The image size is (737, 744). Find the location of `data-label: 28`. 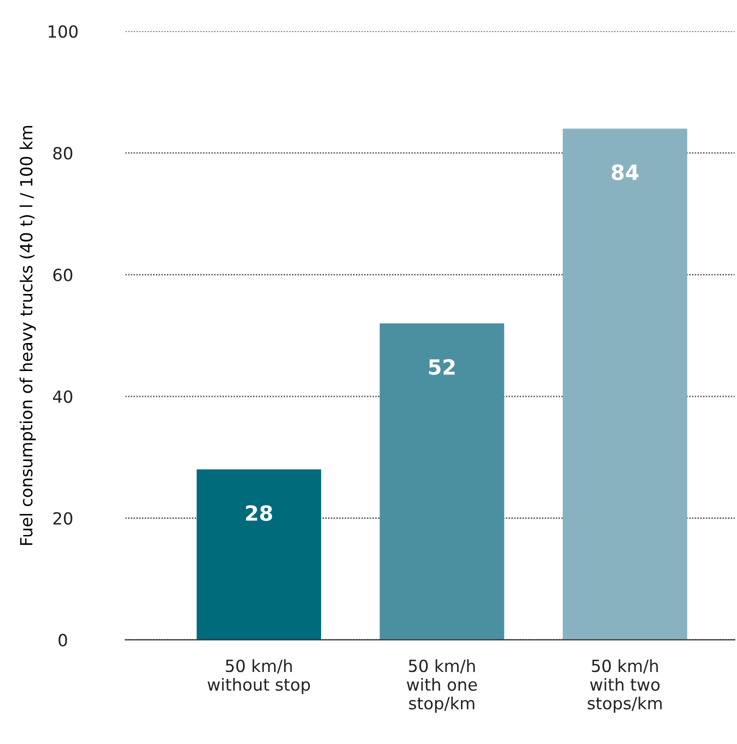

data-label: 28 is located at coordinates (259, 513).